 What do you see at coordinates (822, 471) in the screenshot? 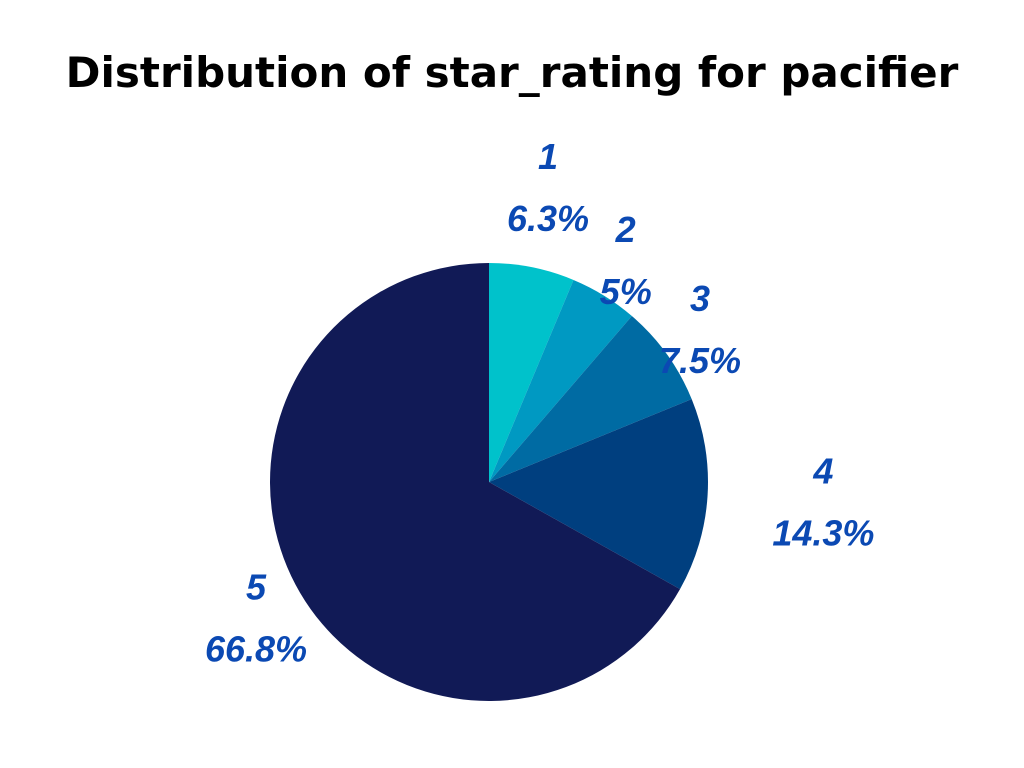
I see `slice-category-label-4: 4` at bounding box center [822, 471].